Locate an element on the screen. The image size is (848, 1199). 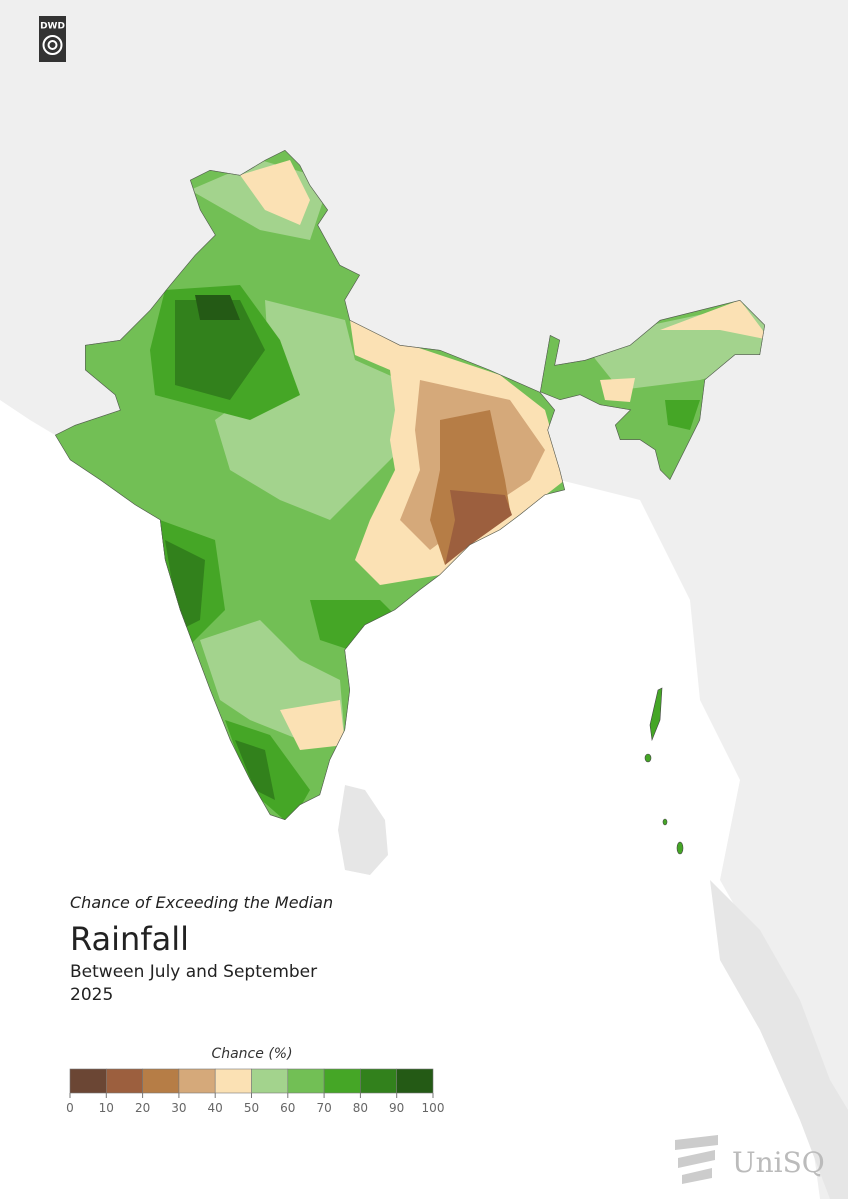
legend-tick-label: 10 is located at coordinates (106, 1108).